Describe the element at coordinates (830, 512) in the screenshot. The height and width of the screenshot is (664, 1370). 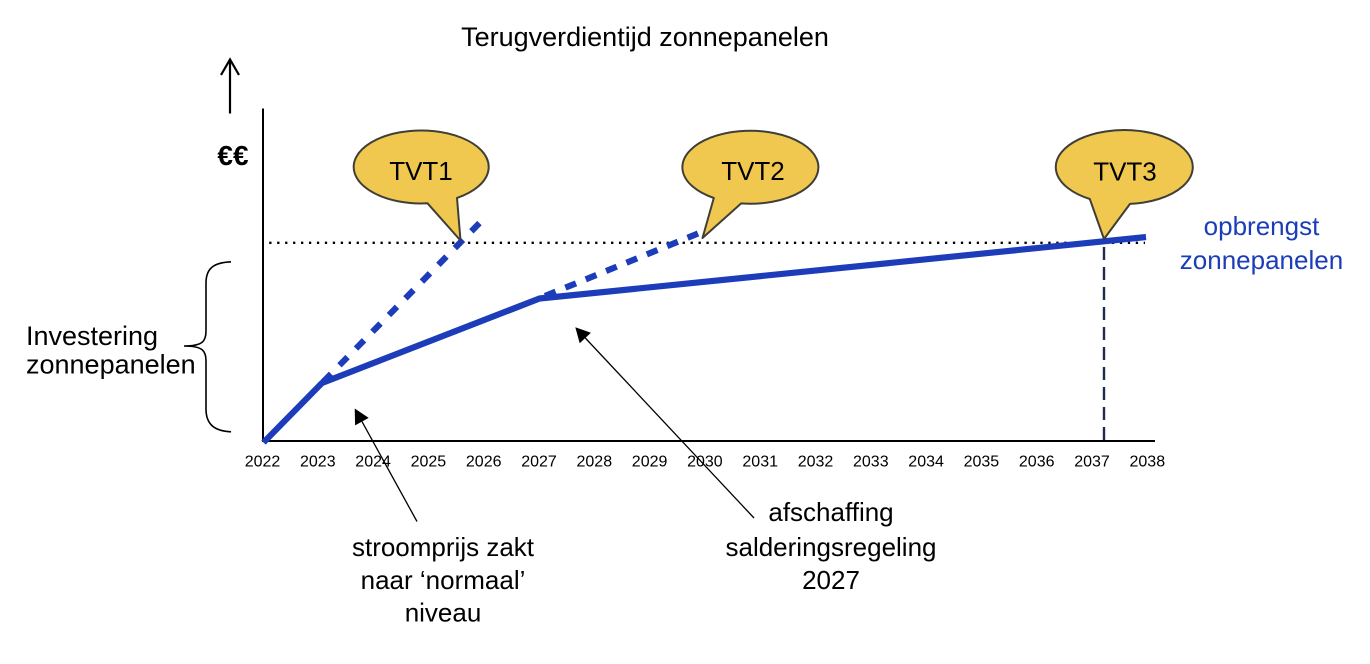
I see `svg-text: afschaffing` at that location.